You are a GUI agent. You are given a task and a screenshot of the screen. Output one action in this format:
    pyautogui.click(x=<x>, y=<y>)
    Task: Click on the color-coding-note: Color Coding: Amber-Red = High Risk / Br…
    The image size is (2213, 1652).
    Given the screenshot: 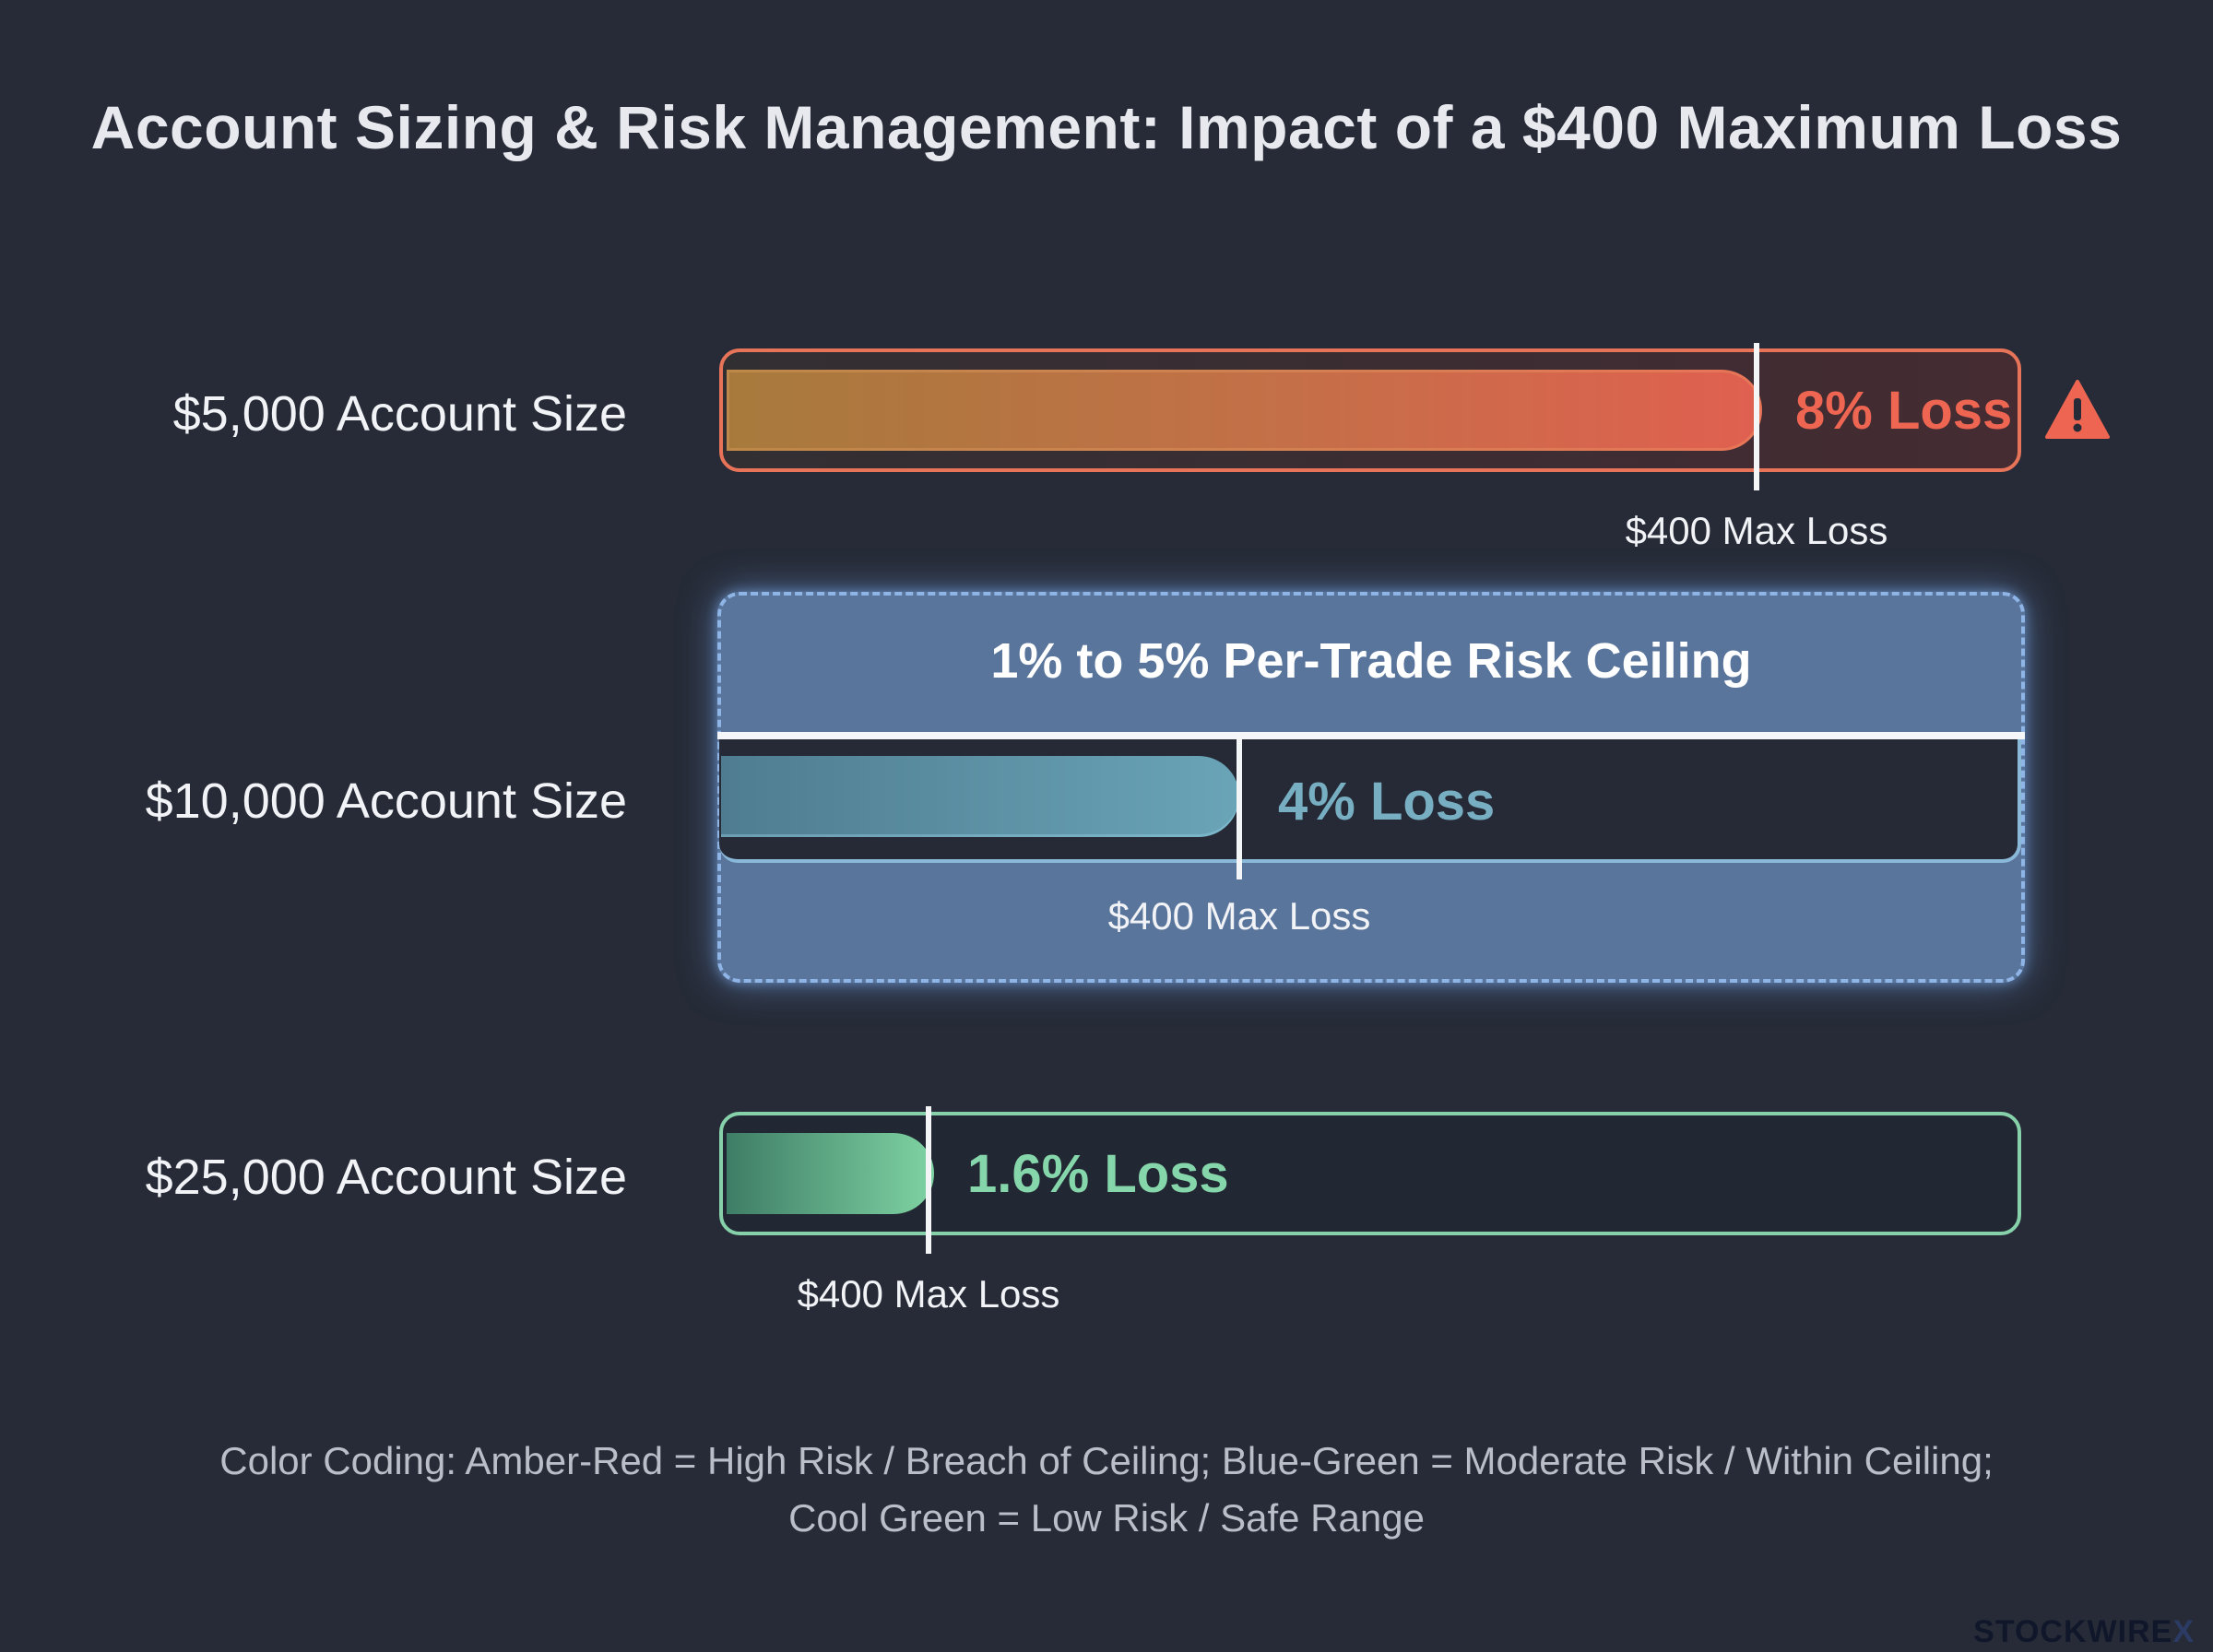 What is the action you would take?
    pyautogui.click(x=1106, y=1490)
    